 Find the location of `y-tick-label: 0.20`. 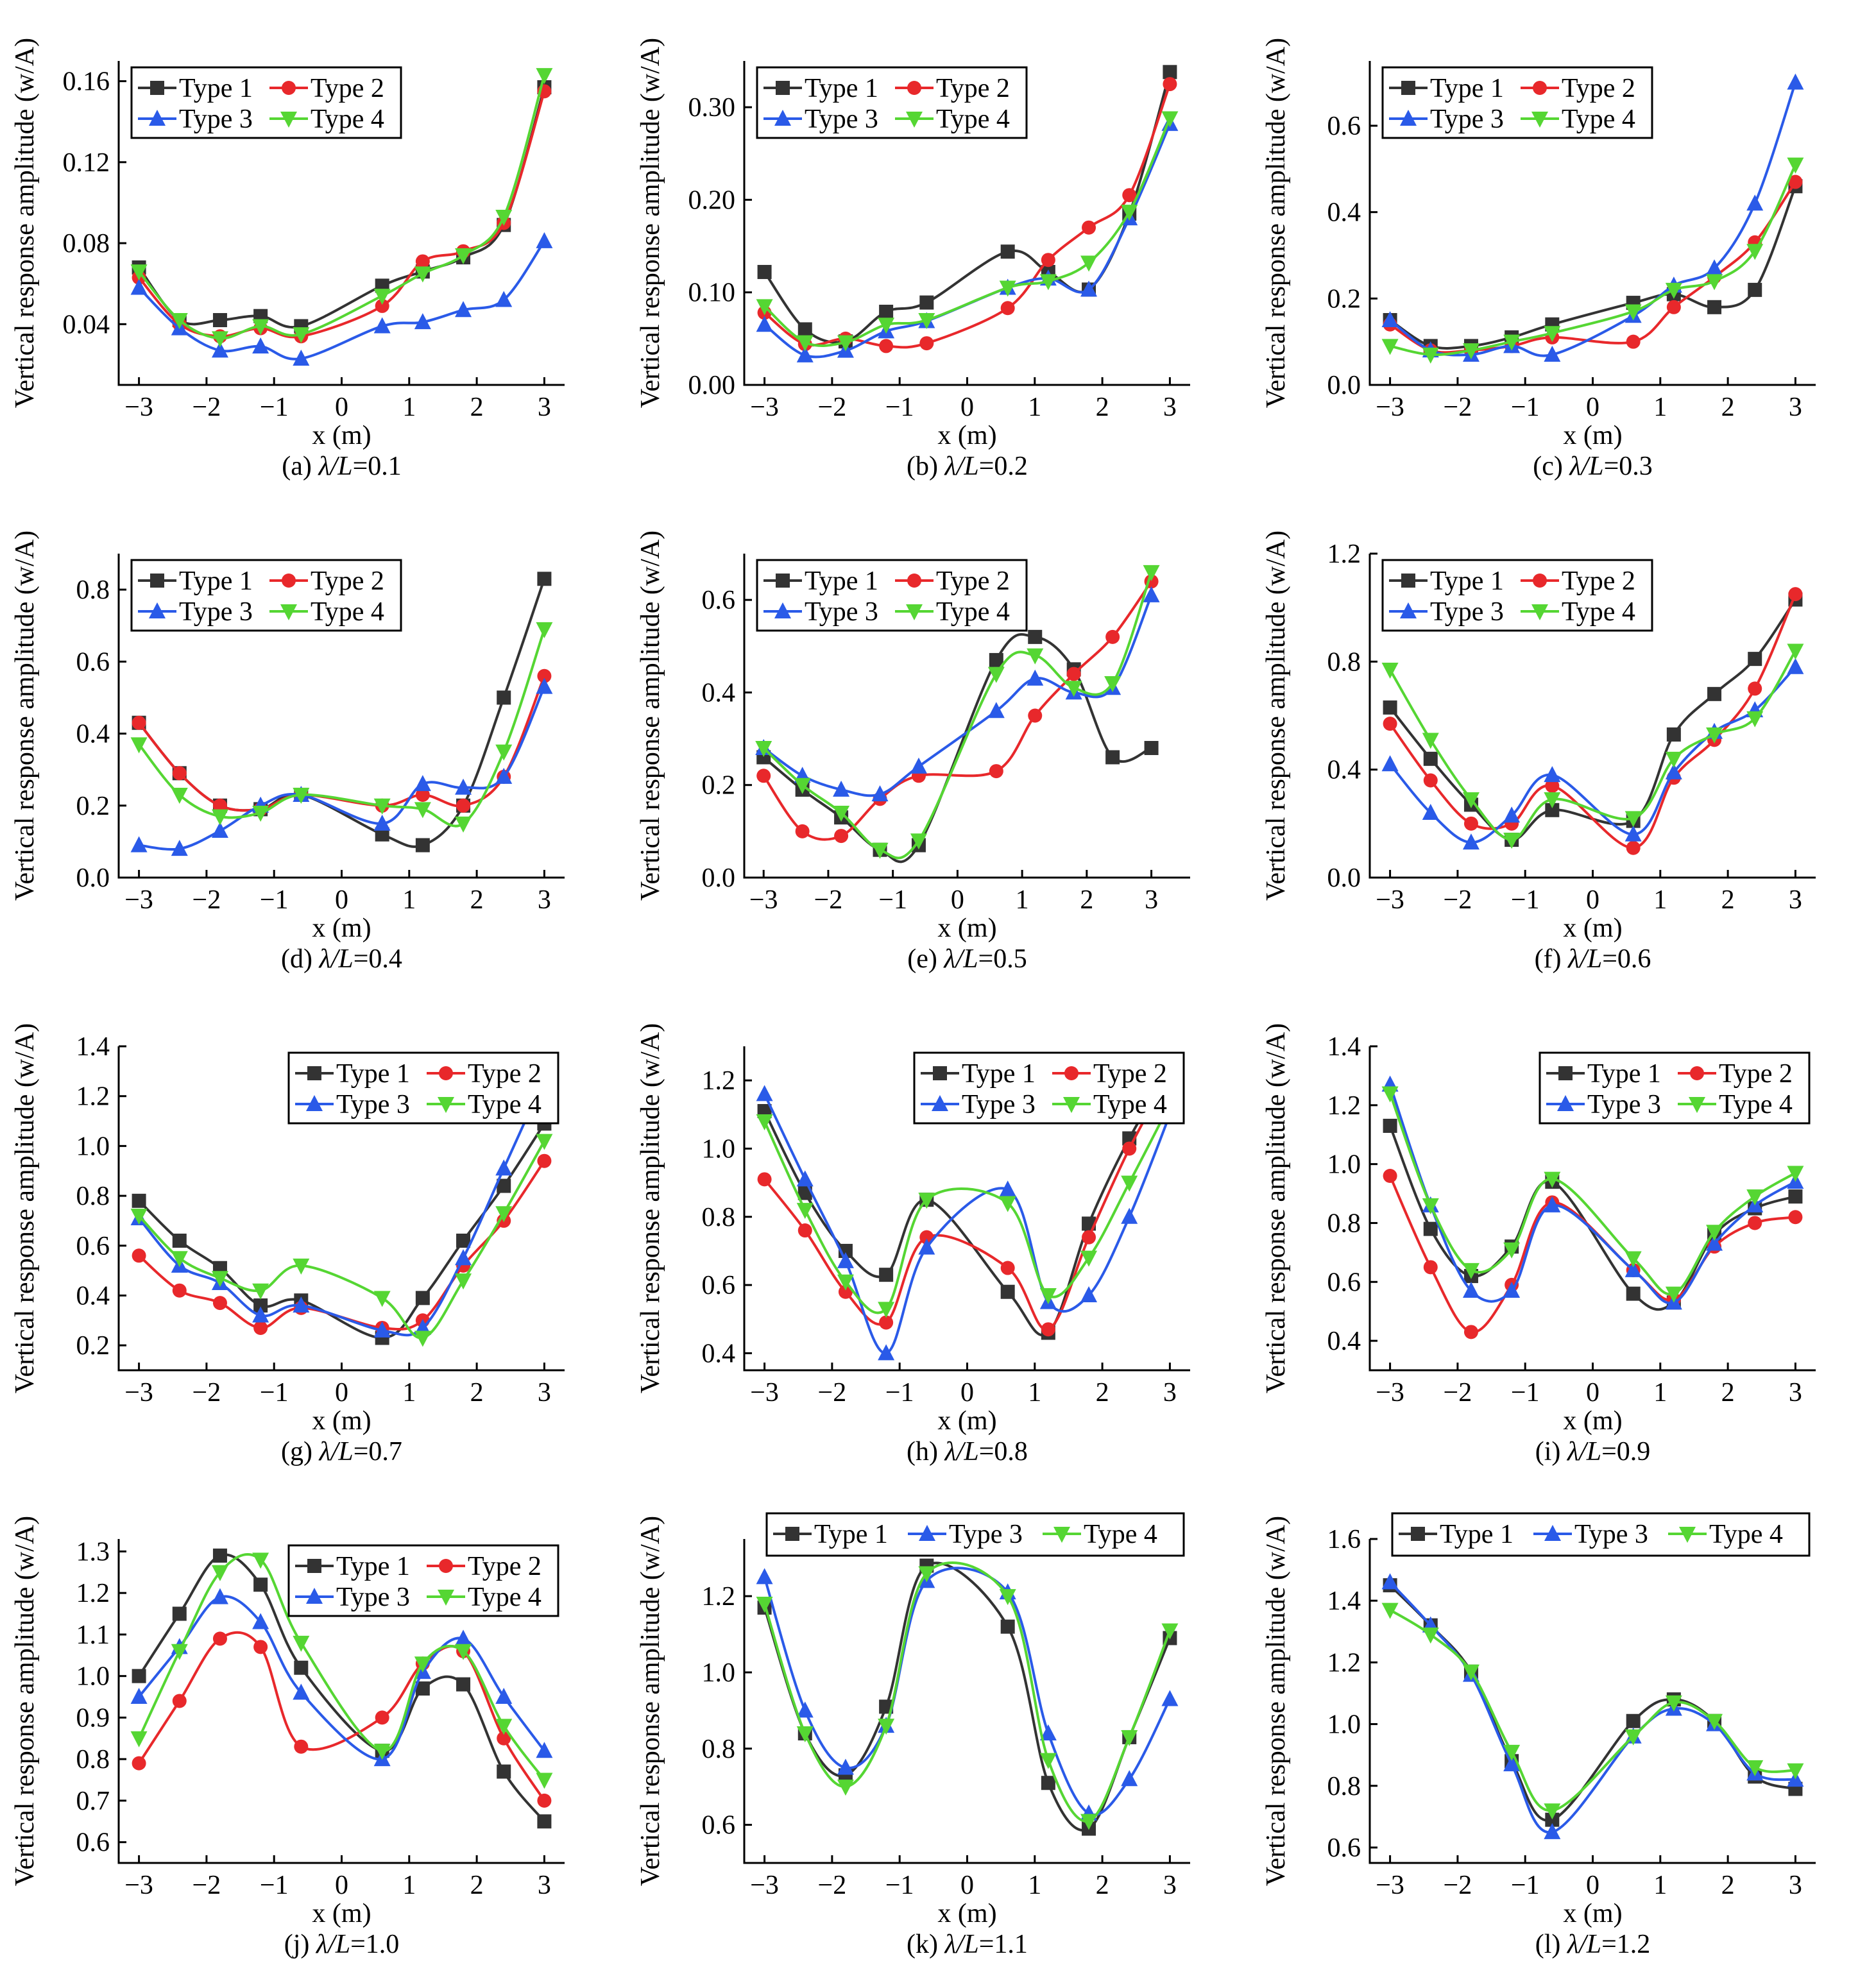

y-tick-label: 0.20 is located at coordinates (712, 200).